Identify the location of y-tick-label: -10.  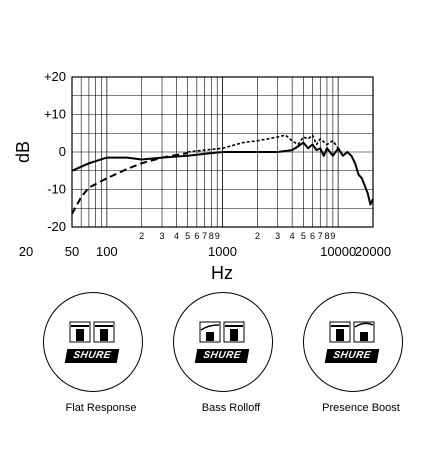
(56, 189).